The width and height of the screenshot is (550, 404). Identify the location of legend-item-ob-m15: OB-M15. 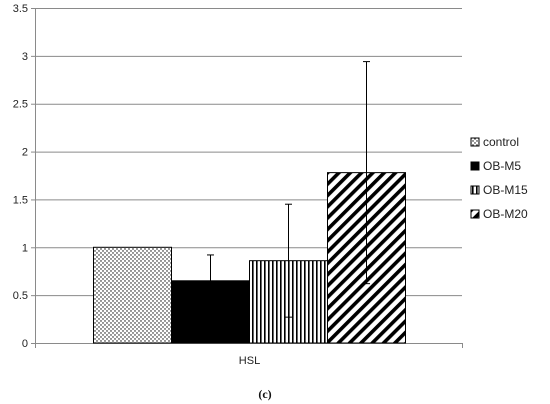
(499, 190).